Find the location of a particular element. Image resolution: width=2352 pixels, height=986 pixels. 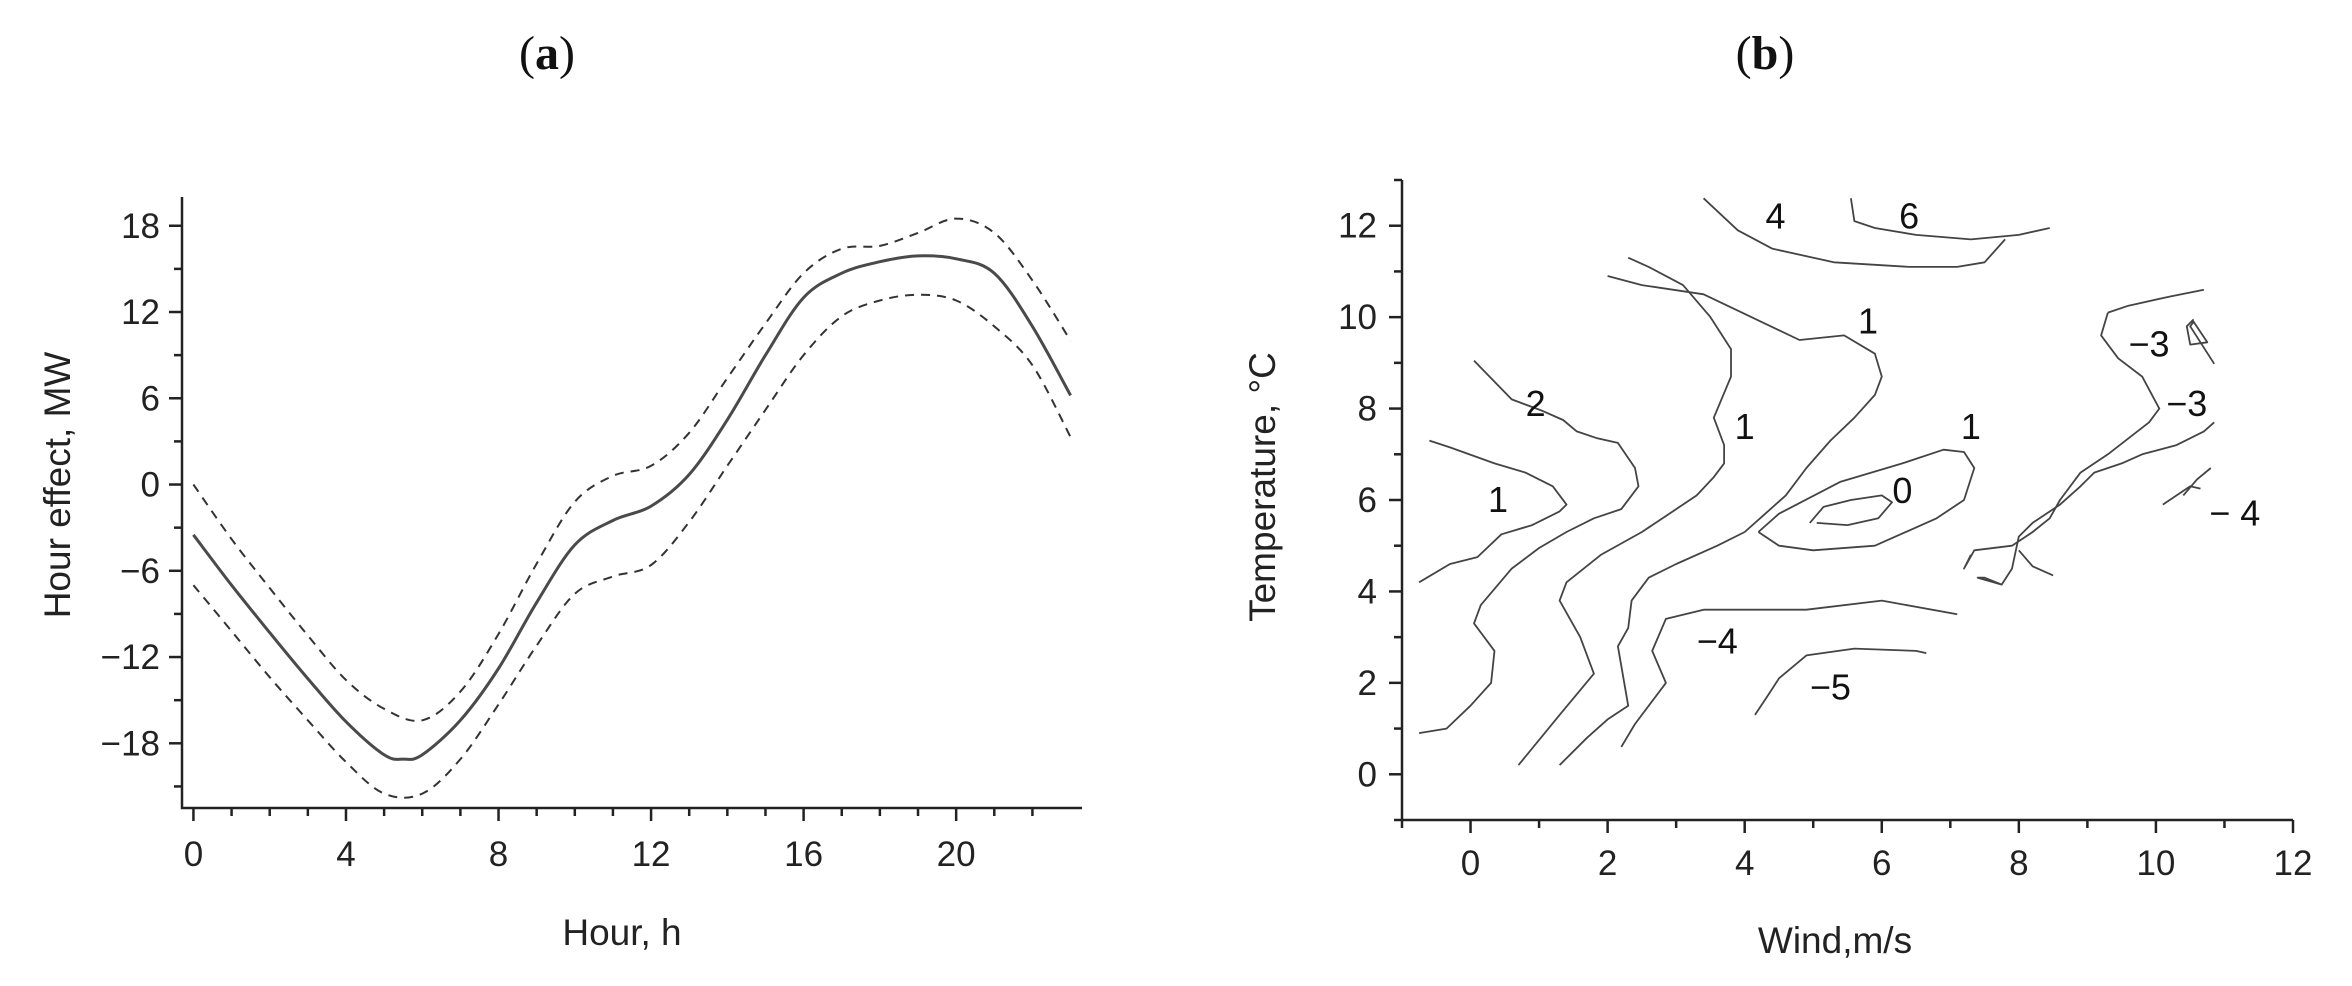

x-tick-label: 20 is located at coordinates (956, 854).